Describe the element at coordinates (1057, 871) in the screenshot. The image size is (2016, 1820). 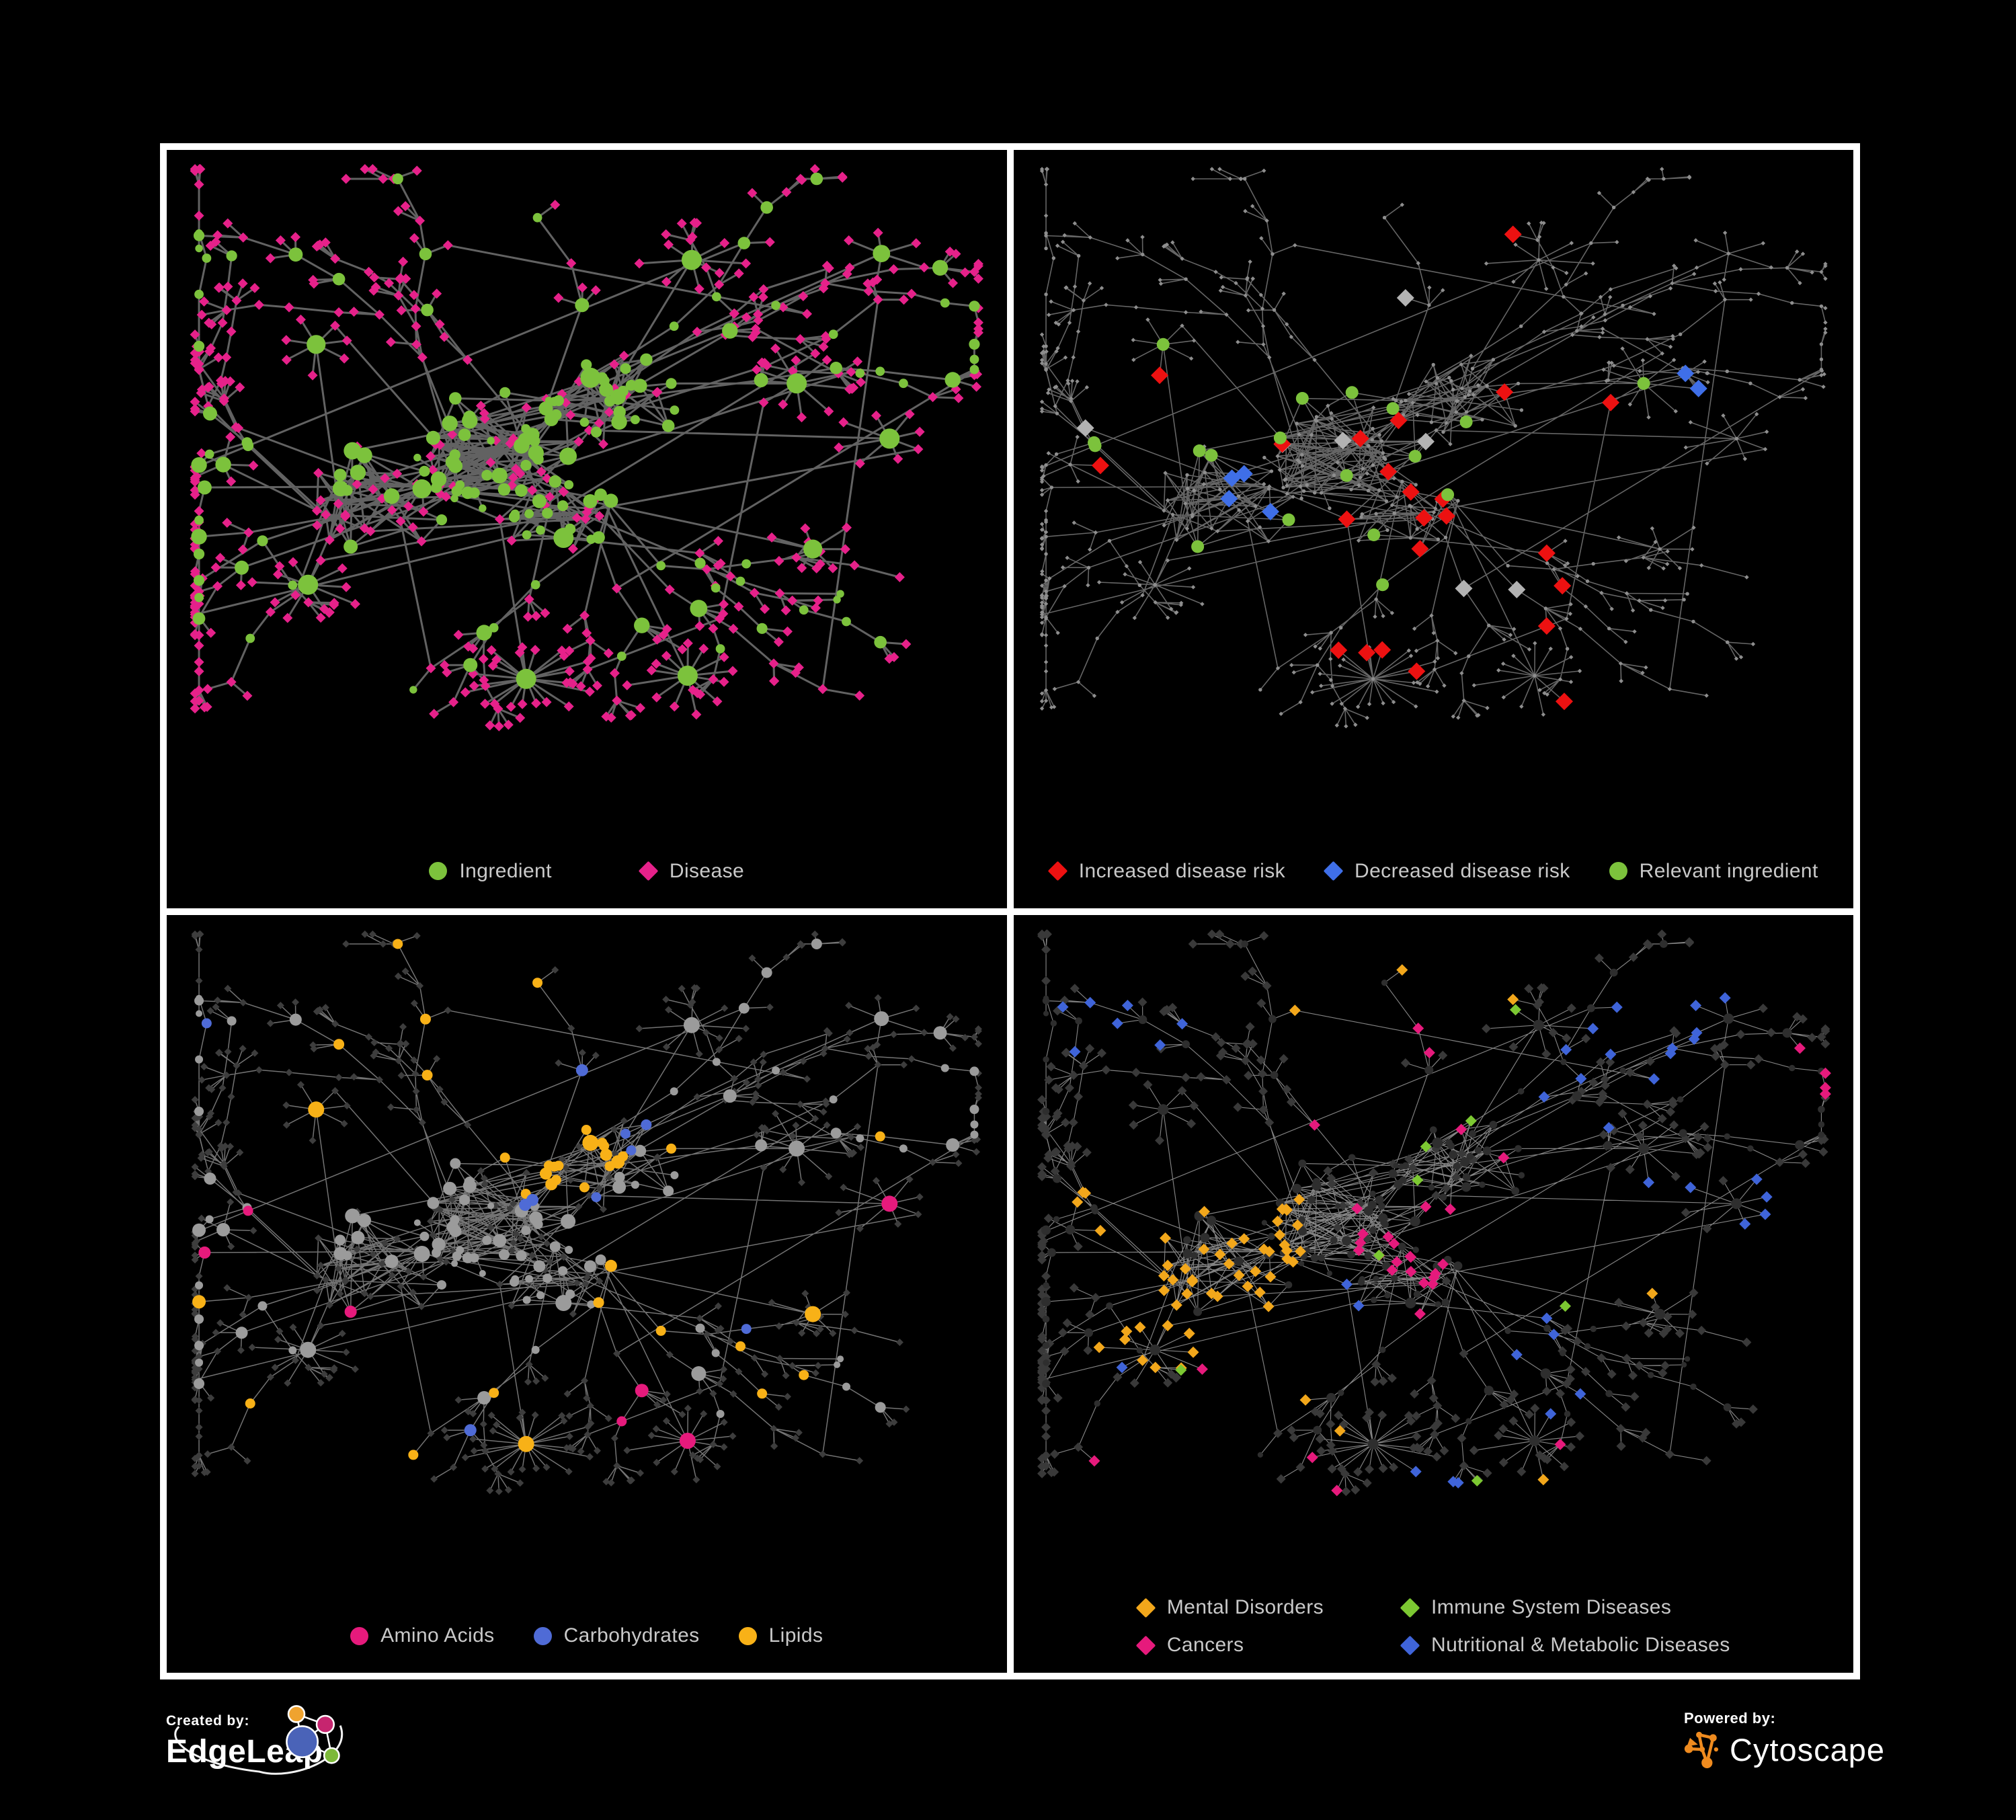
I see `increased-disease-risk-marker-icon` at that location.